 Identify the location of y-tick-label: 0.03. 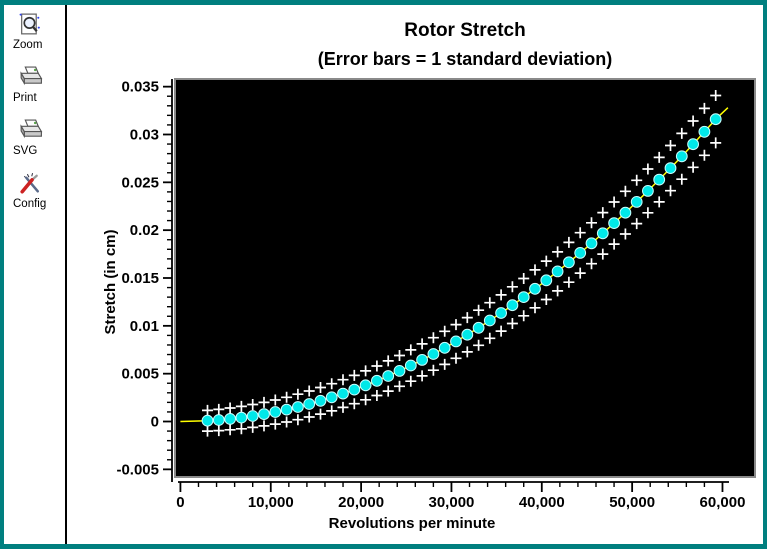
(144, 134).